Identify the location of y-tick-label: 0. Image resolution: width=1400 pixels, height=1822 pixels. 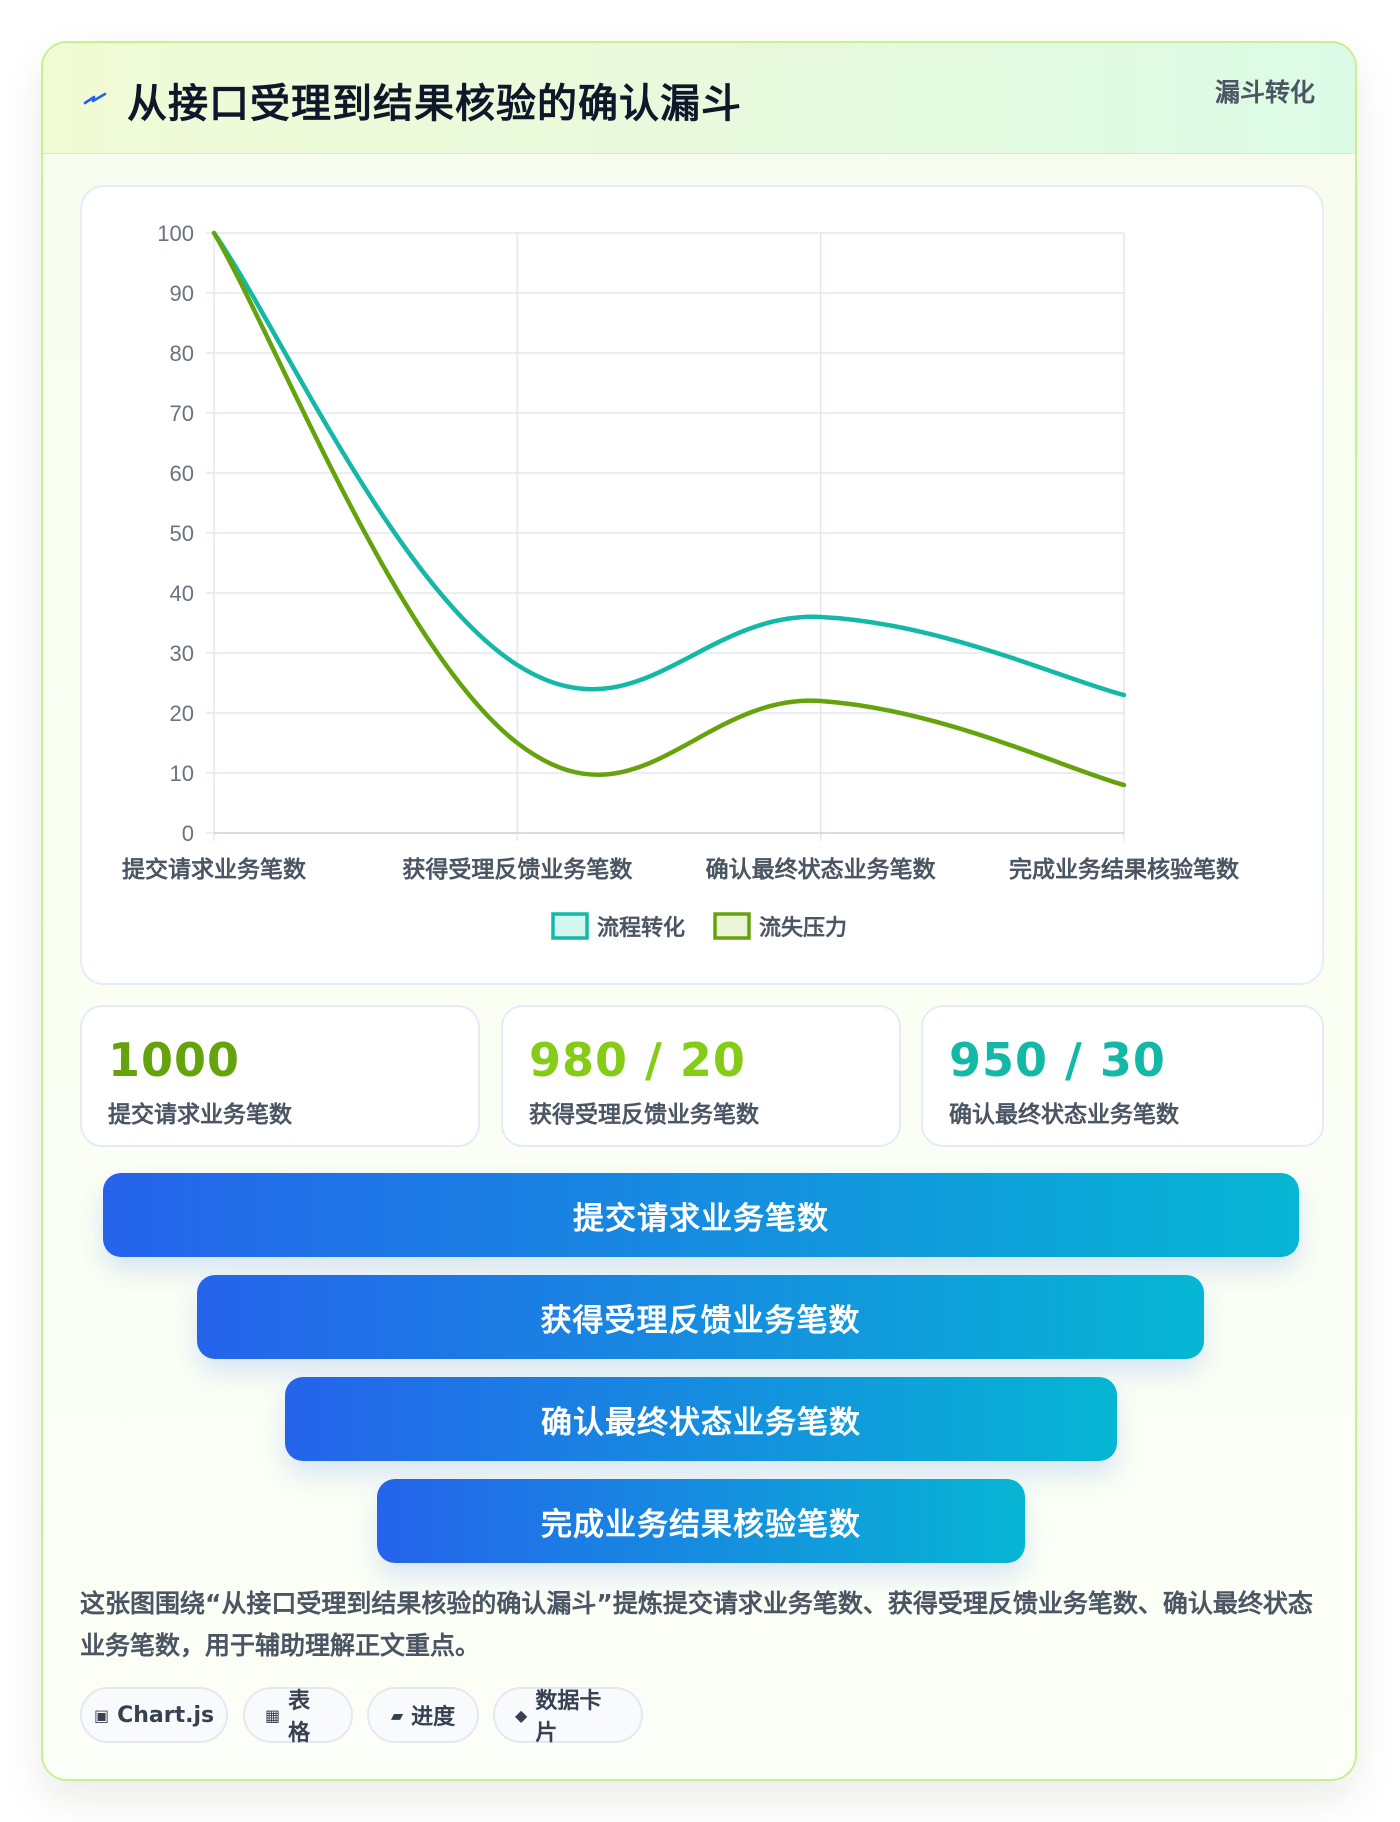
(188, 833).